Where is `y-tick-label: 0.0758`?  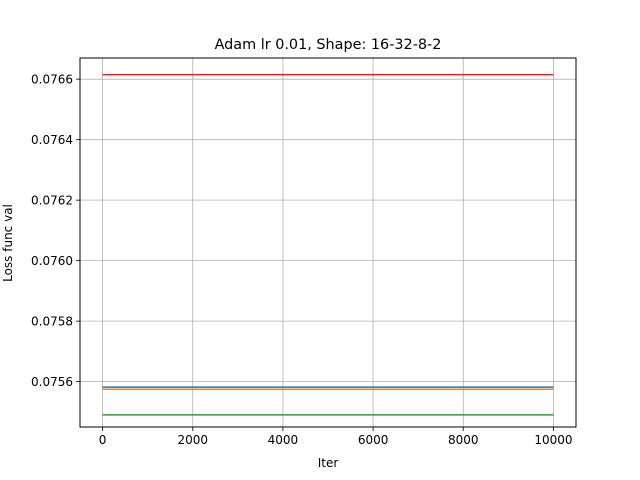
y-tick-label: 0.0758 is located at coordinates (52, 322).